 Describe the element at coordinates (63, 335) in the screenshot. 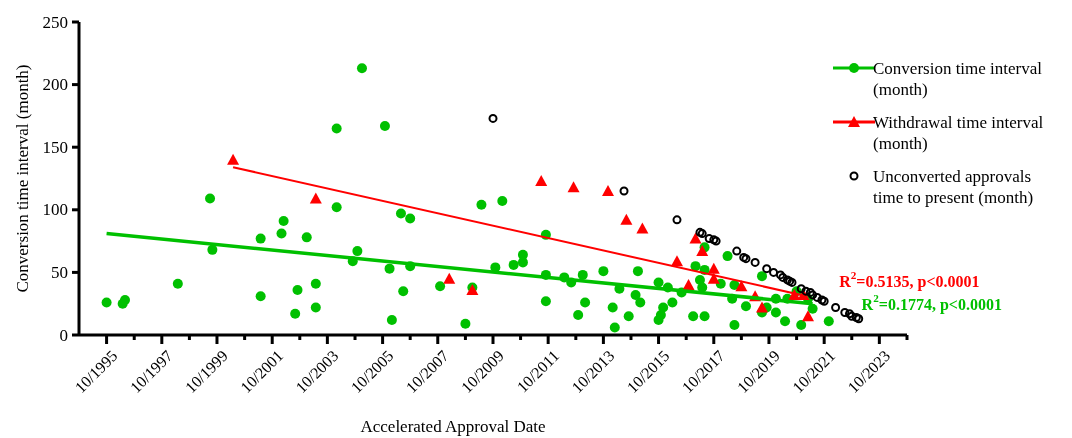

I see `y-tick-label: 0` at that location.